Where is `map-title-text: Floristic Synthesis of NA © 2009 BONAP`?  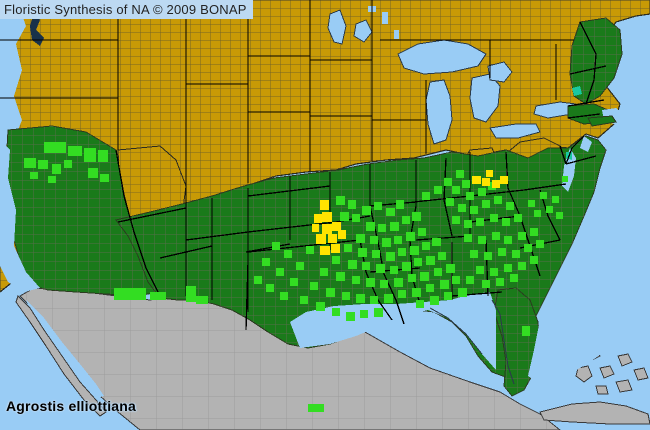
map-title-text: Floristic Synthesis of NA © 2009 BONAP is located at coordinates (125, 9).